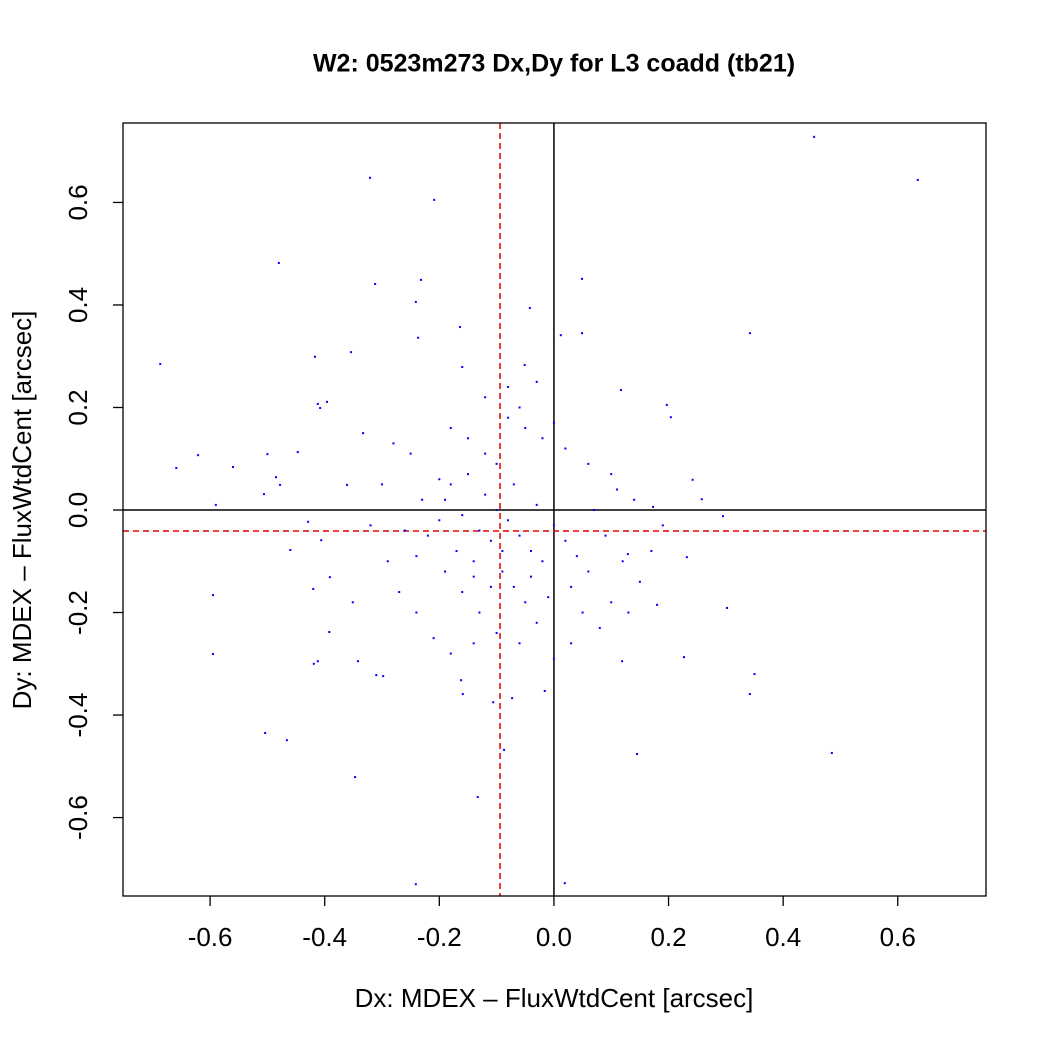 This screenshot has width=1050, height=1055. I want to click on x-tick-label: 0.4, so click(783, 937).